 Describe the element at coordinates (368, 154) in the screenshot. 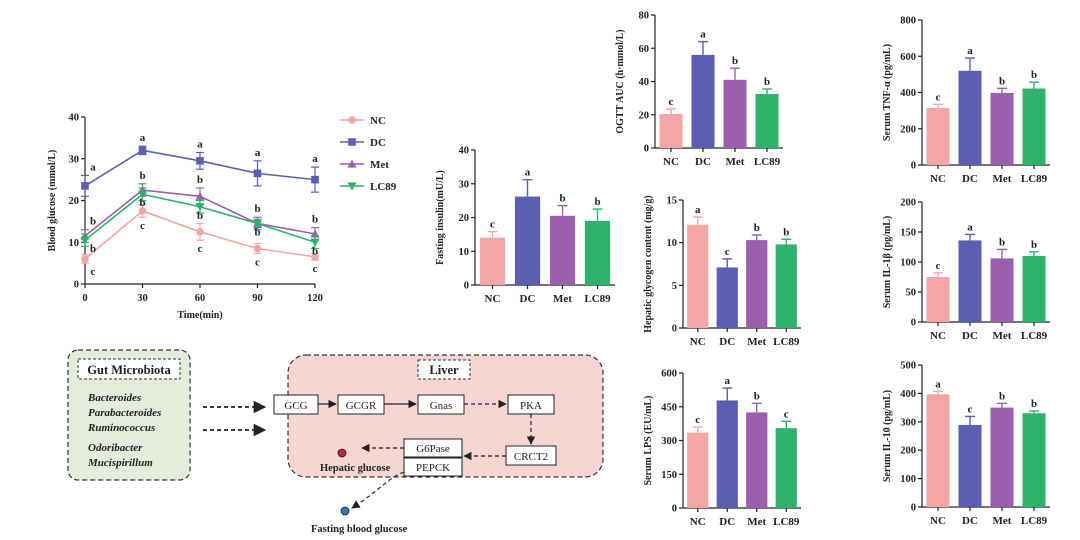

I see `glucose-legend: NC DC Met LC89` at that location.